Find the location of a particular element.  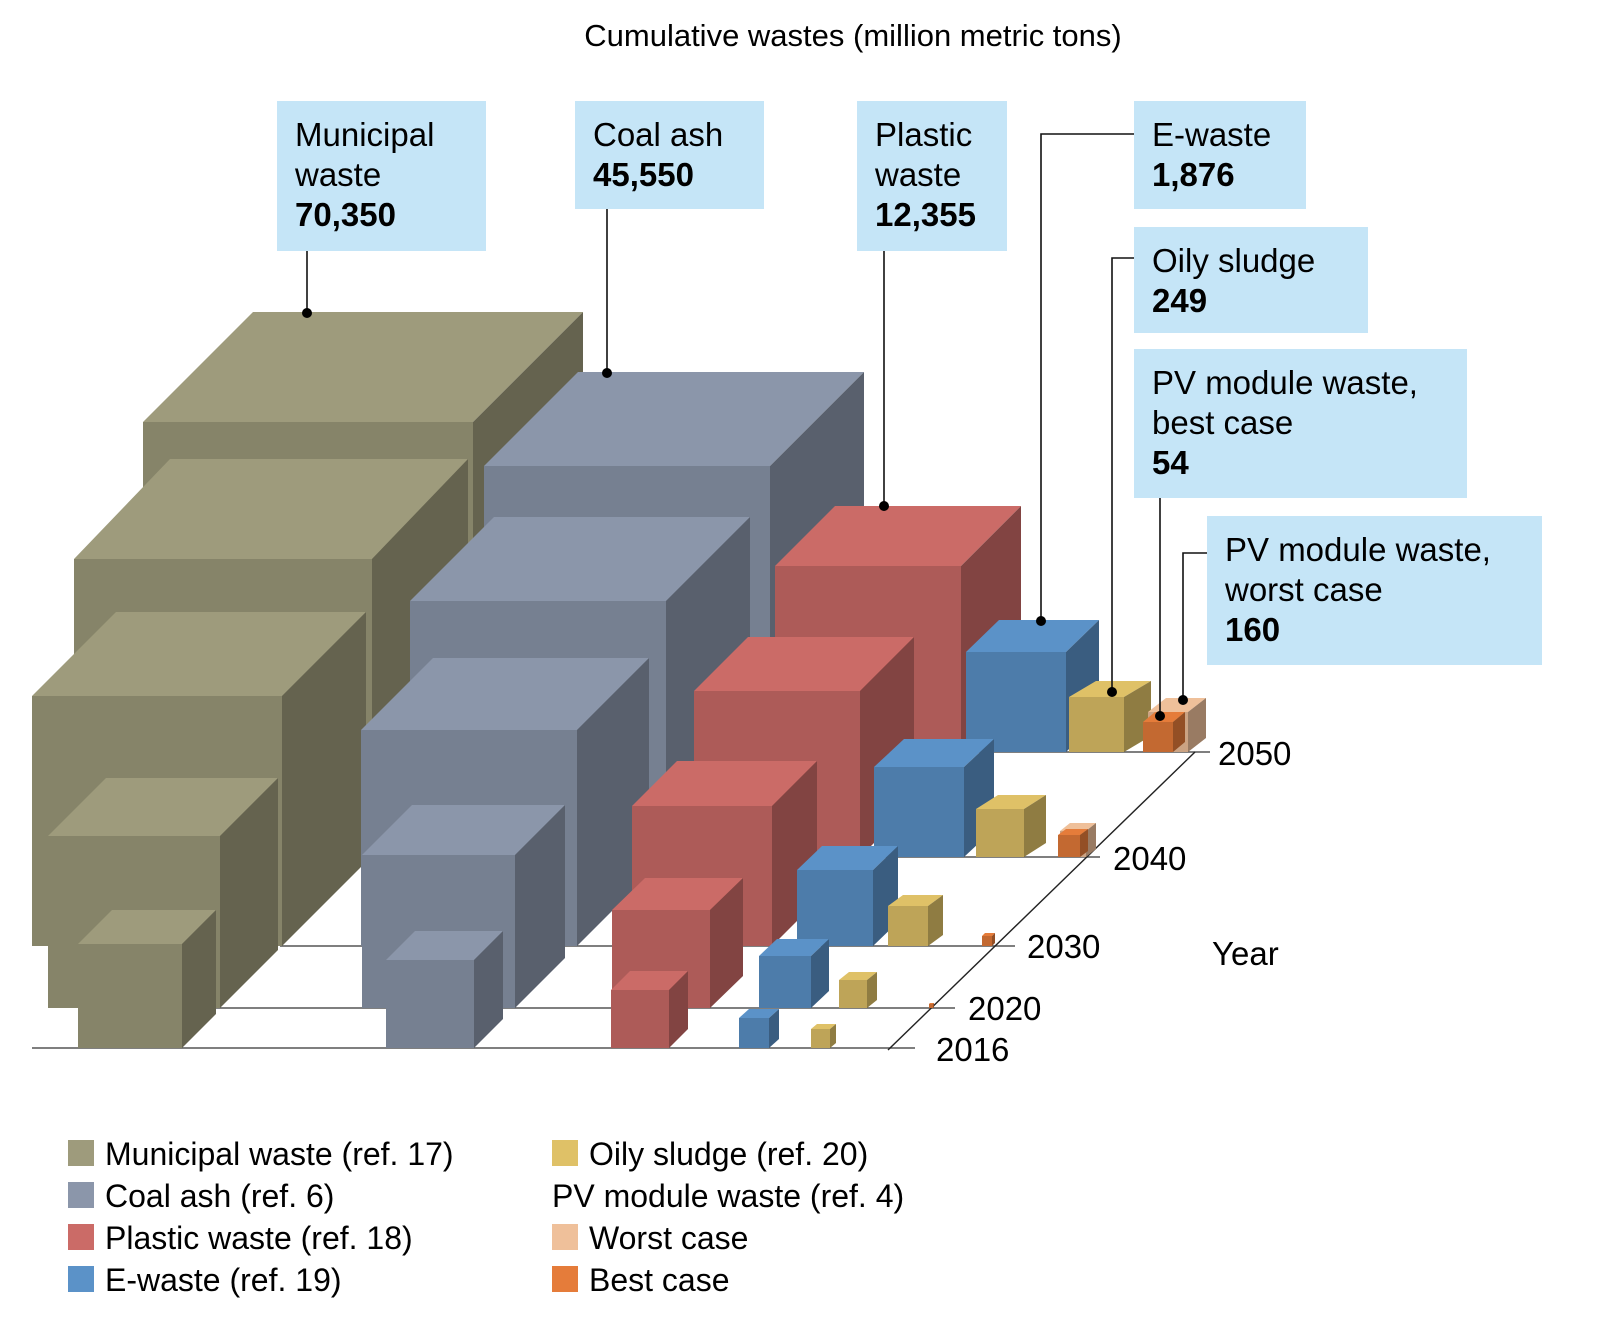

year-label-2020: 2020 is located at coordinates (1004, 1008).